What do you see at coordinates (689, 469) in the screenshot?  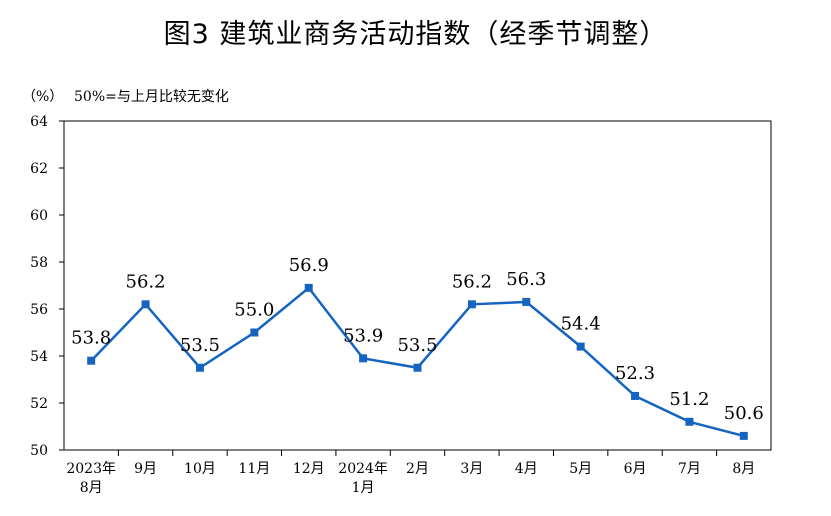 I see `x-tick-label: 7月` at bounding box center [689, 469].